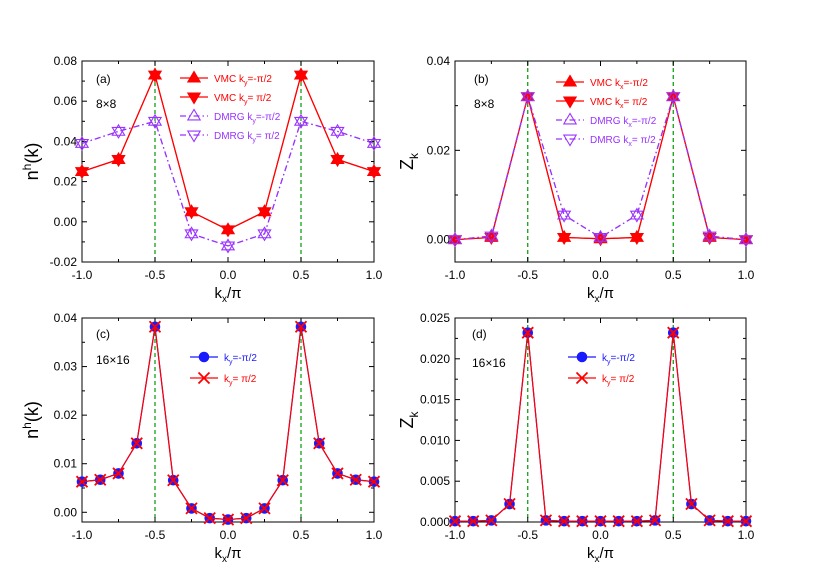 This screenshot has width=830, height=581. What do you see at coordinates (435, 400) in the screenshot?
I see `y-tick-label: 0.015` at bounding box center [435, 400].